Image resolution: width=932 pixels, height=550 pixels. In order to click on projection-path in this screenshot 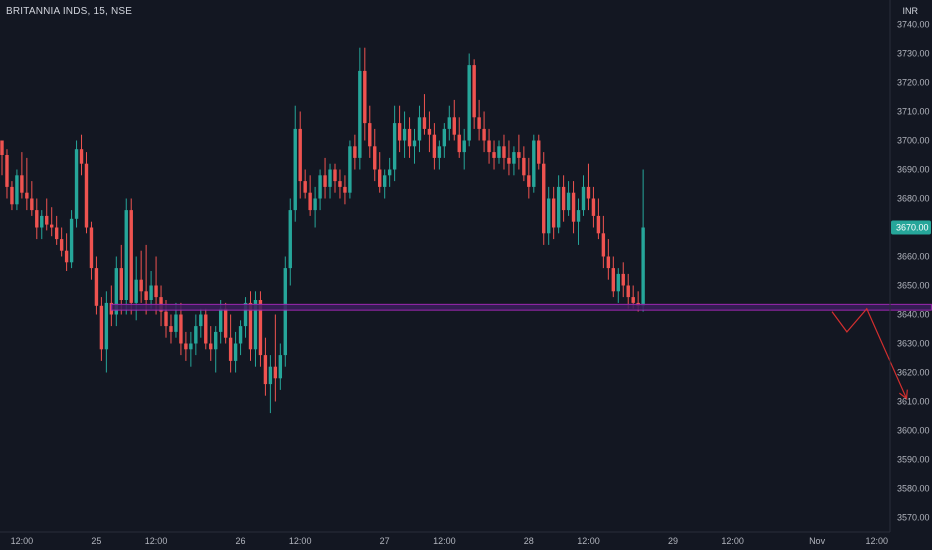, I will do `click(869, 353)`.